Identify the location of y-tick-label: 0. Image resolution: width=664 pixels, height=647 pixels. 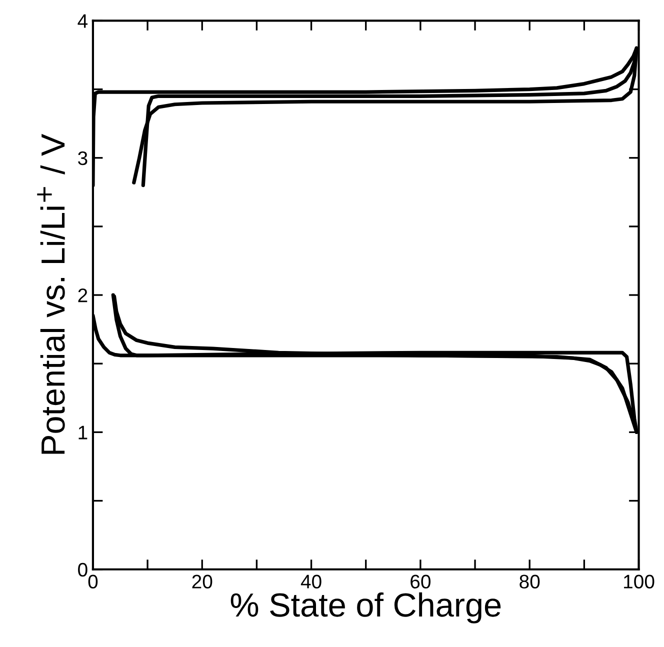
(83, 569).